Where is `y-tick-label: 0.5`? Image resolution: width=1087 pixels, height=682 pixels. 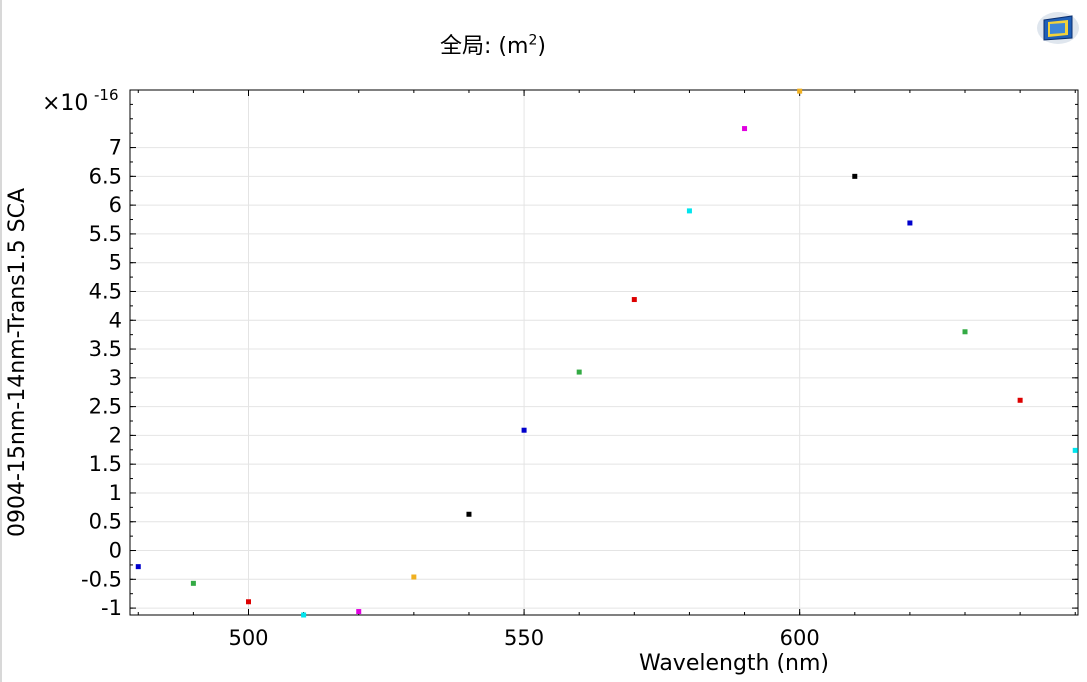 y-tick-label: 0.5 is located at coordinates (105, 522).